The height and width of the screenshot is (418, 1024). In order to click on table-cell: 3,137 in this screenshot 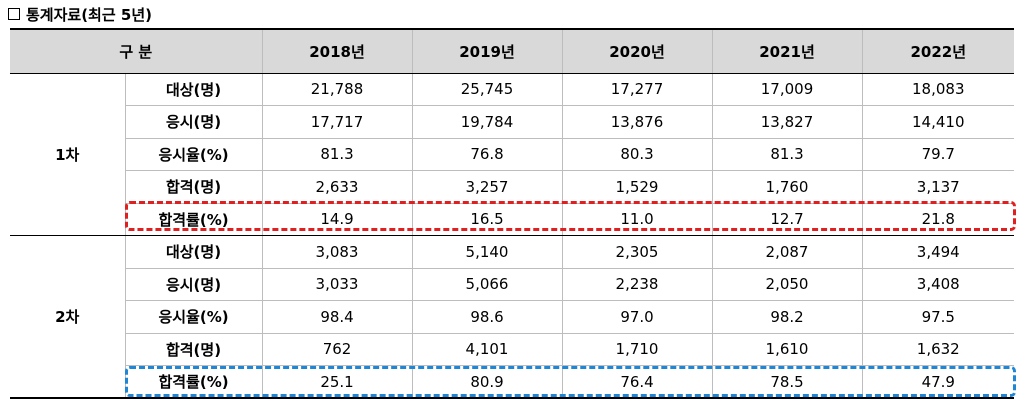, I will do `click(938, 187)`.